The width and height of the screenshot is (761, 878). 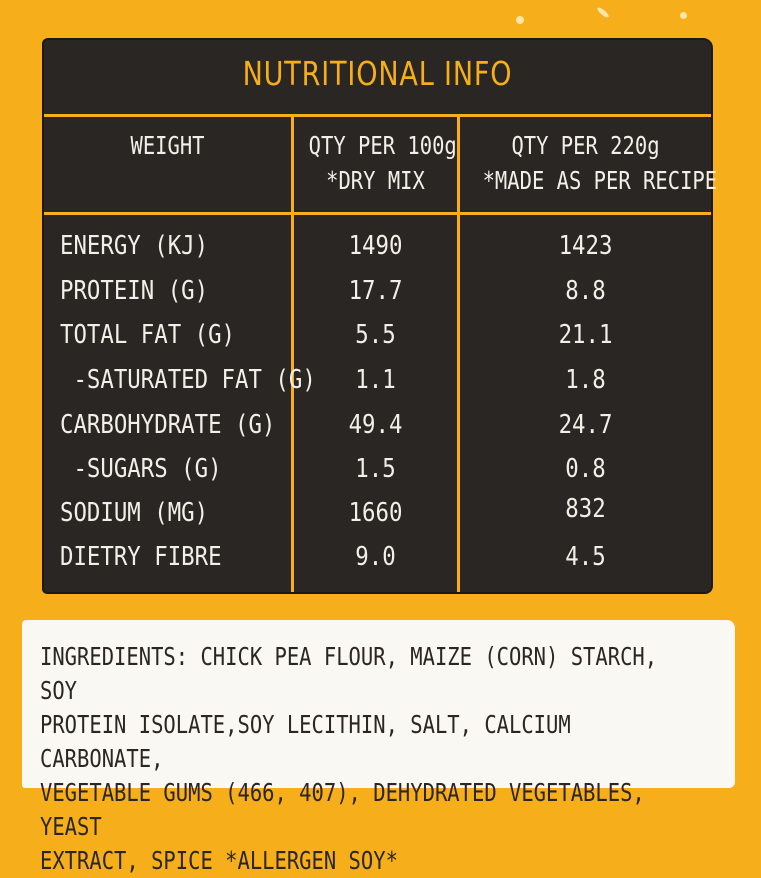 What do you see at coordinates (382, 145) in the screenshot?
I see `header-dry-line1: QTY PER 100g` at bounding box center [382, 145].